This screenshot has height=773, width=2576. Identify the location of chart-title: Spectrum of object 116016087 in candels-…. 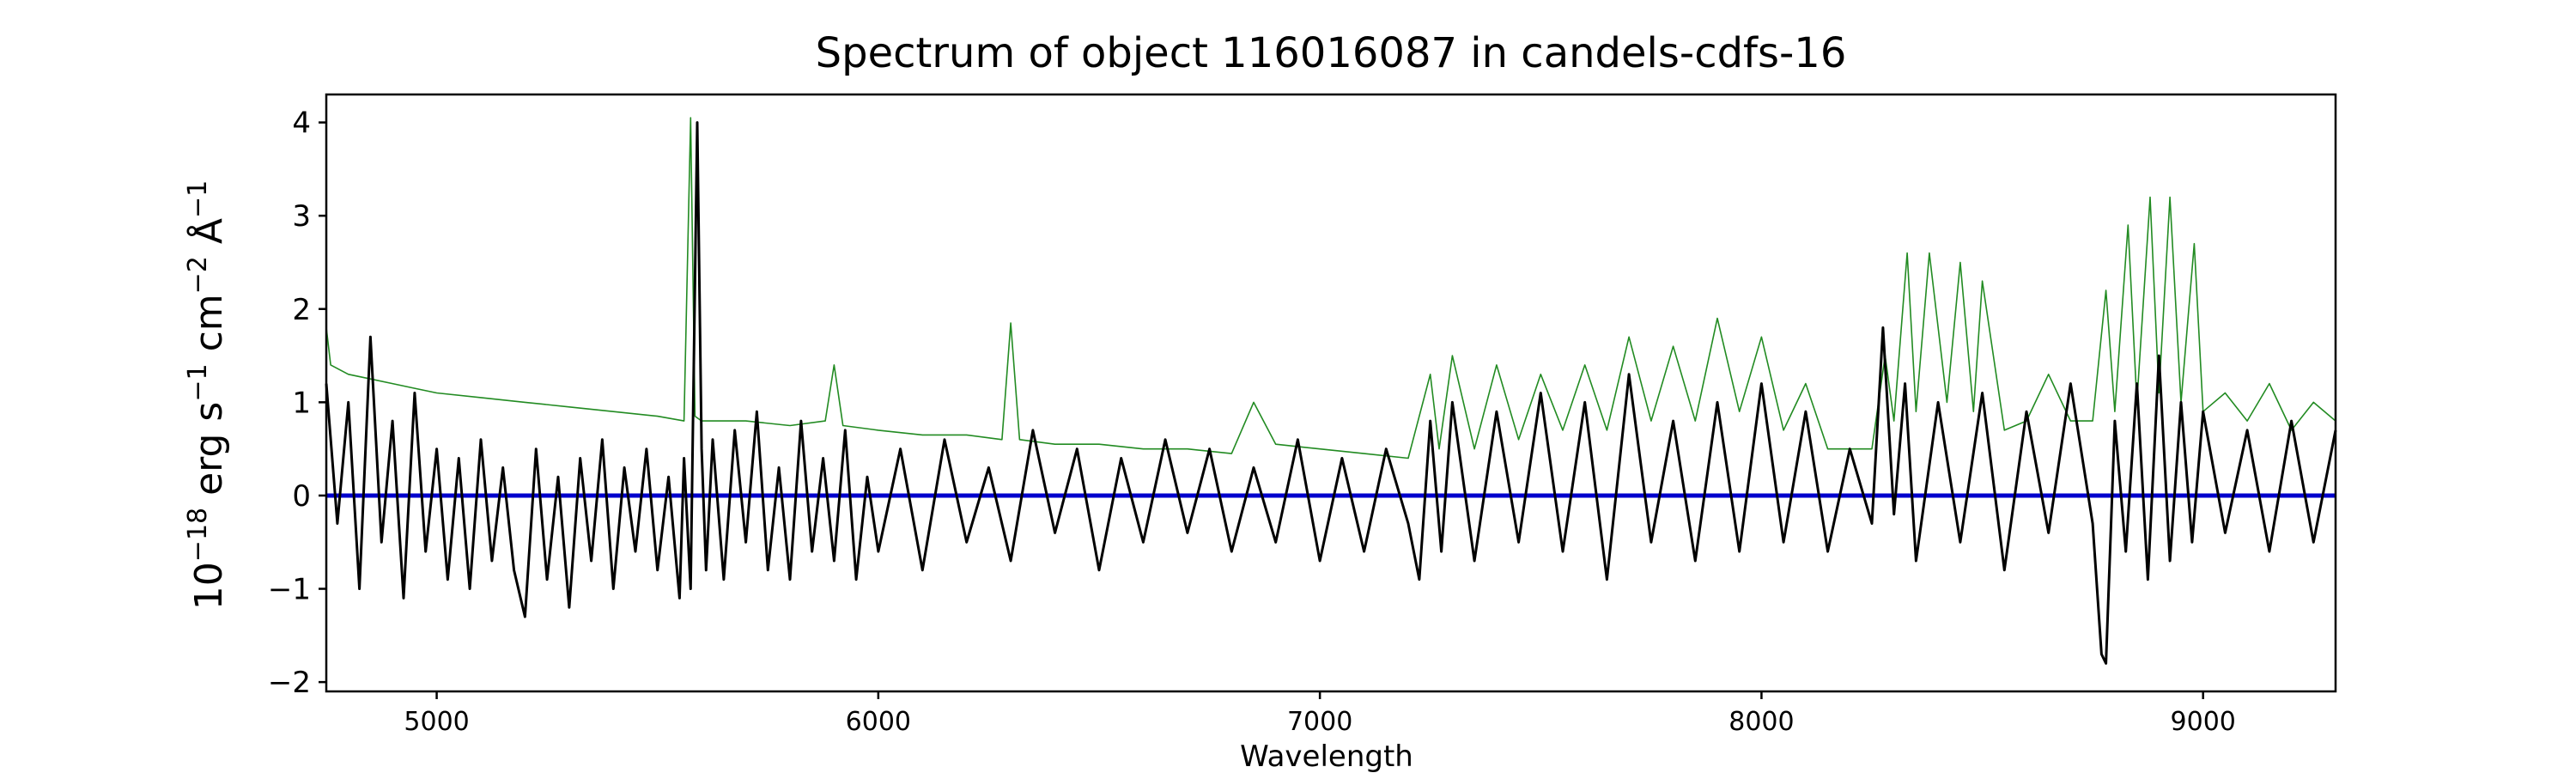
(1331, 53).